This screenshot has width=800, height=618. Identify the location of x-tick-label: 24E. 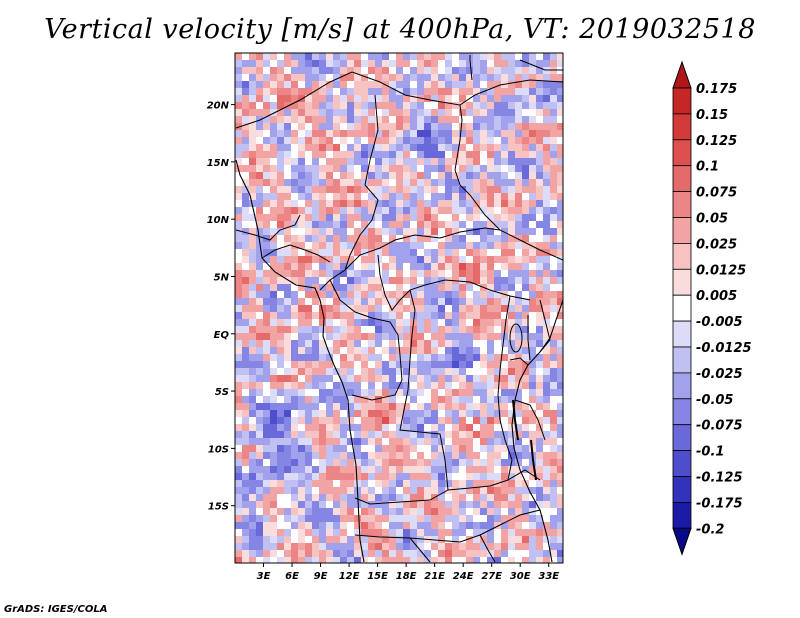
(463, 576).